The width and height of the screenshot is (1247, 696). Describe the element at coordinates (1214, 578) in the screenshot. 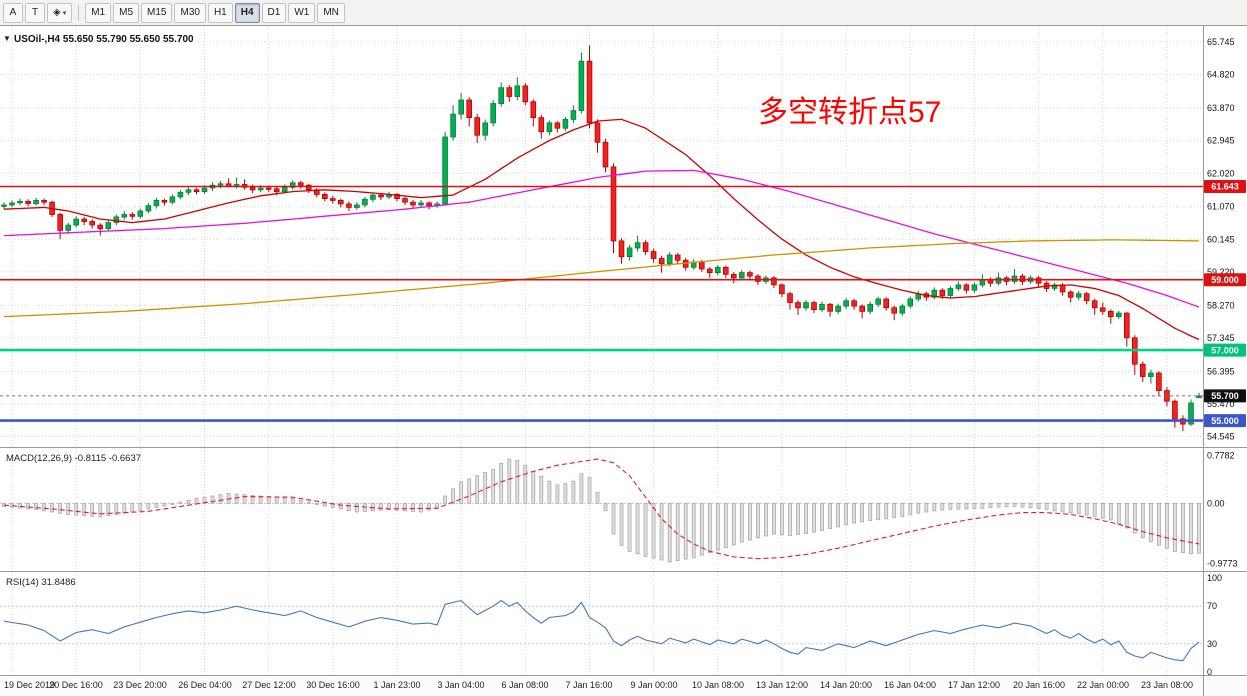

I see `svg-text: 100` at that location.